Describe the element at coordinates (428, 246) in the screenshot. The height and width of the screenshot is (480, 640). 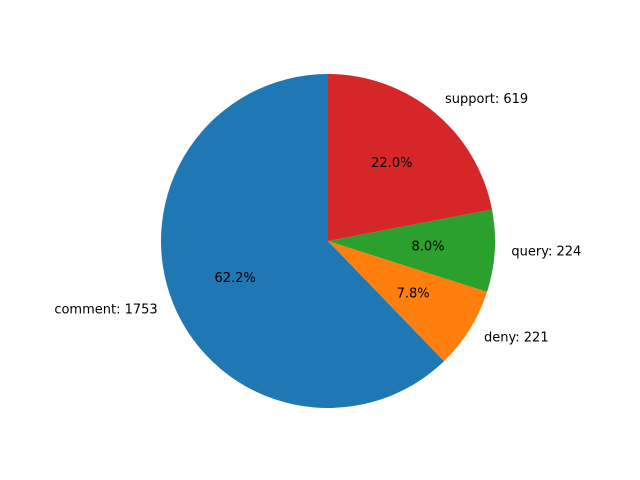
I see `percent-label-query: 8.0%` at that location.